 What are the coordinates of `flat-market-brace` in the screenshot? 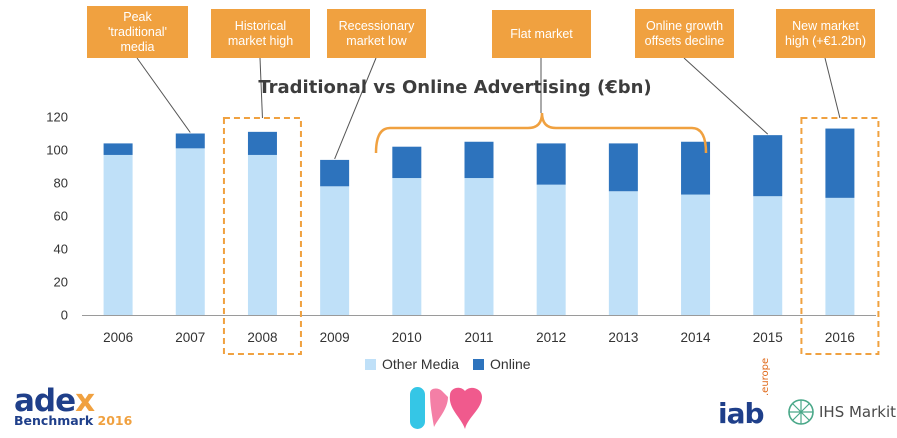 It's located at (541, 133).